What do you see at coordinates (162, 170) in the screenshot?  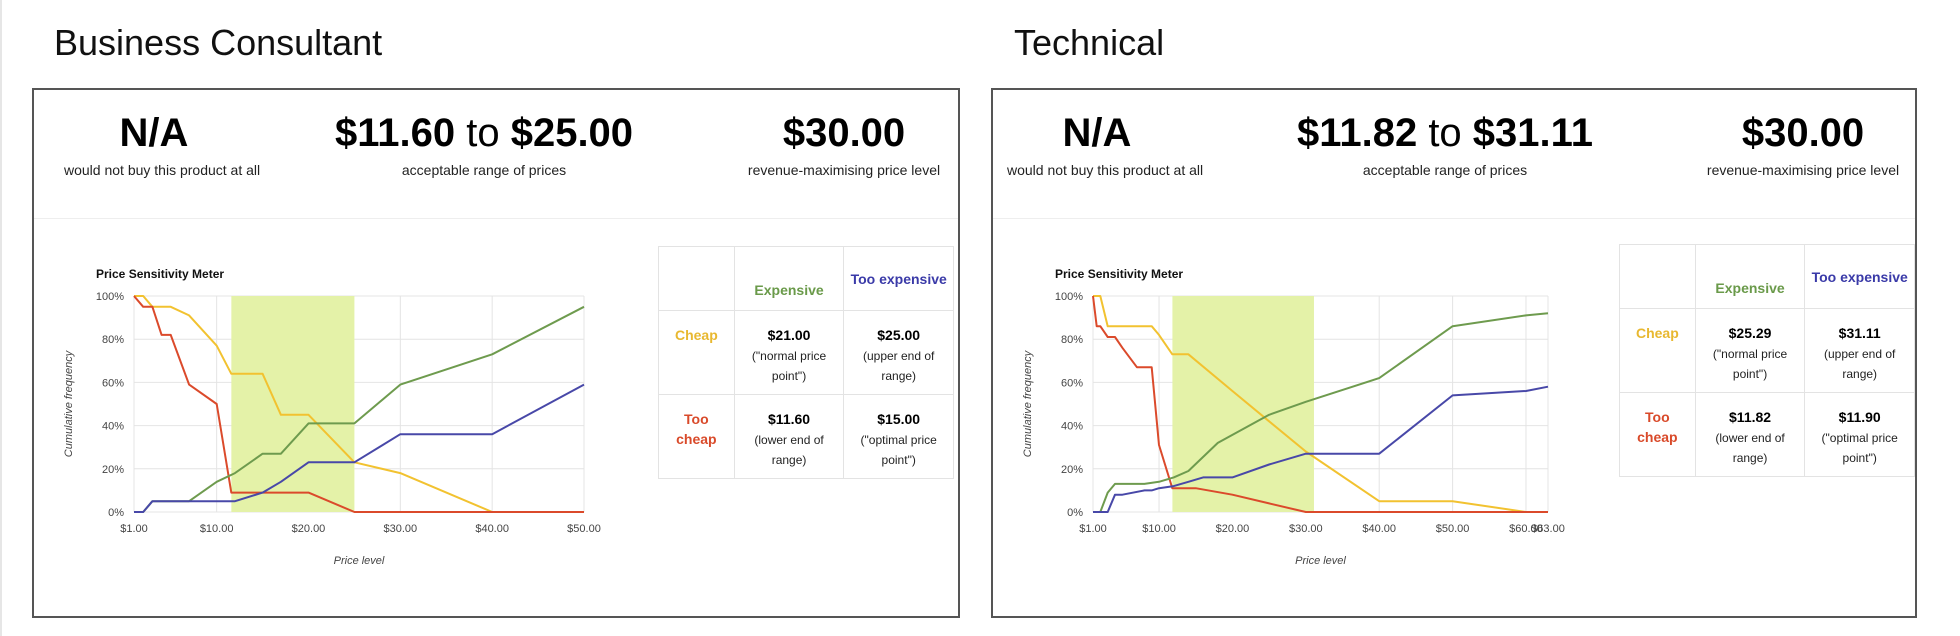 I see `stat-na-caption: would not buy this product at all` at bounding box center [162, 170].